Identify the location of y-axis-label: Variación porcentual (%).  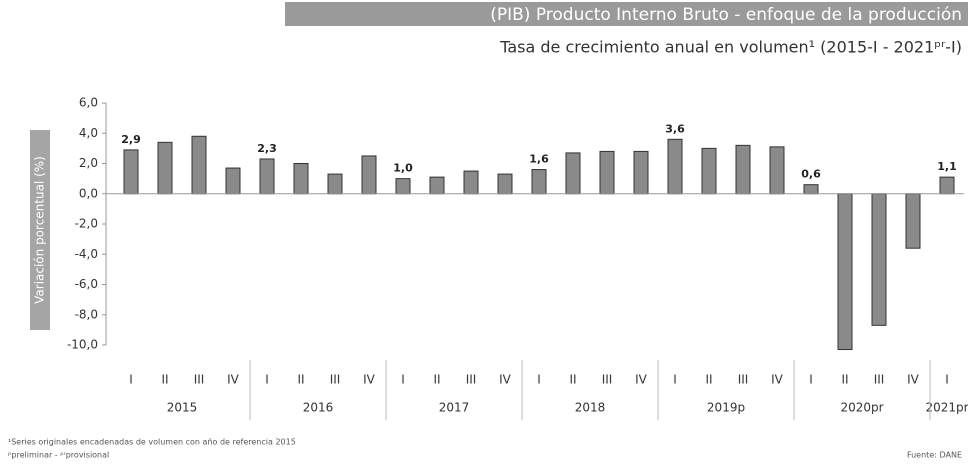
(40, 230).